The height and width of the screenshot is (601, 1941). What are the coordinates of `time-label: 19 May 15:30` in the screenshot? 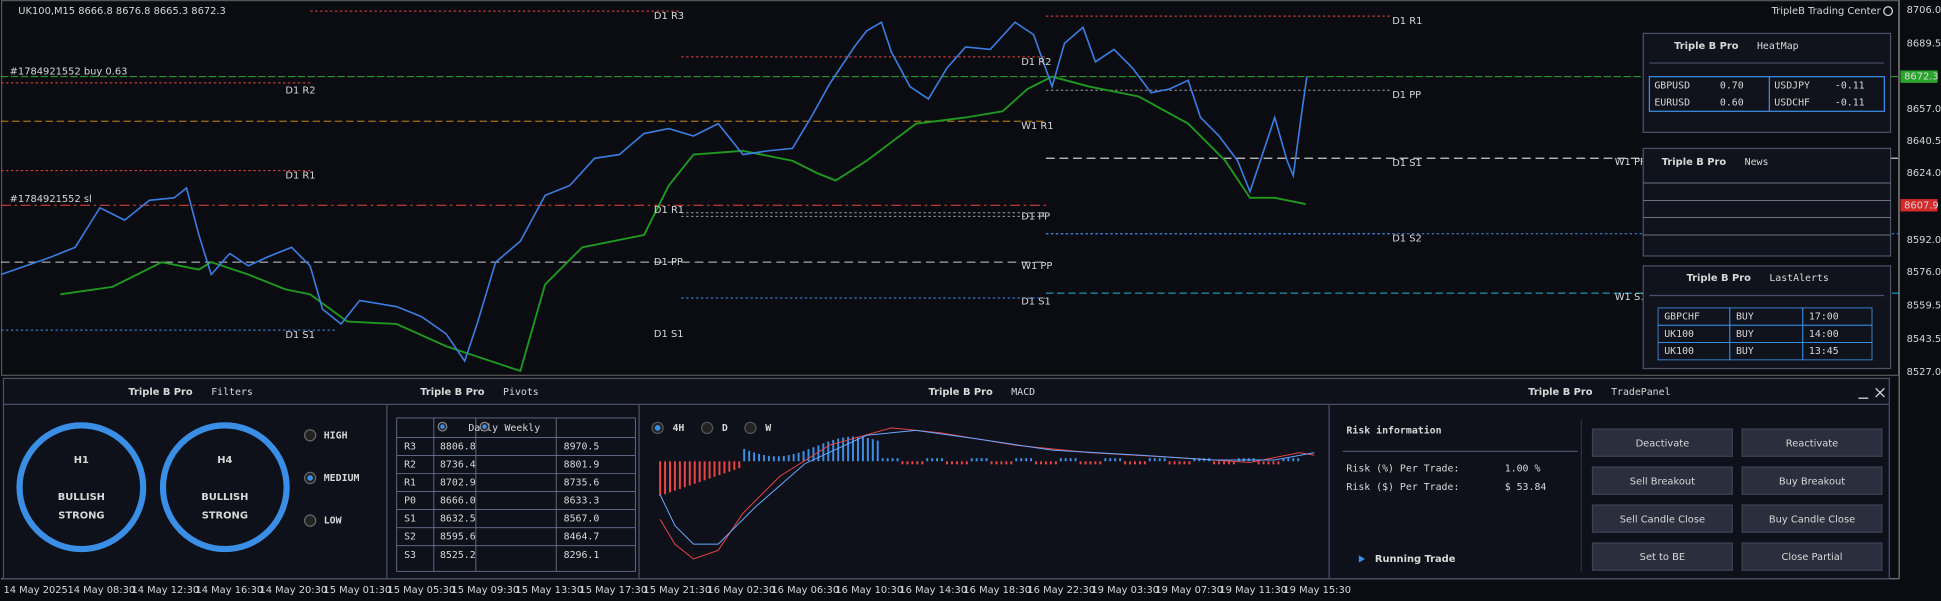 It's located at (1317, 590).